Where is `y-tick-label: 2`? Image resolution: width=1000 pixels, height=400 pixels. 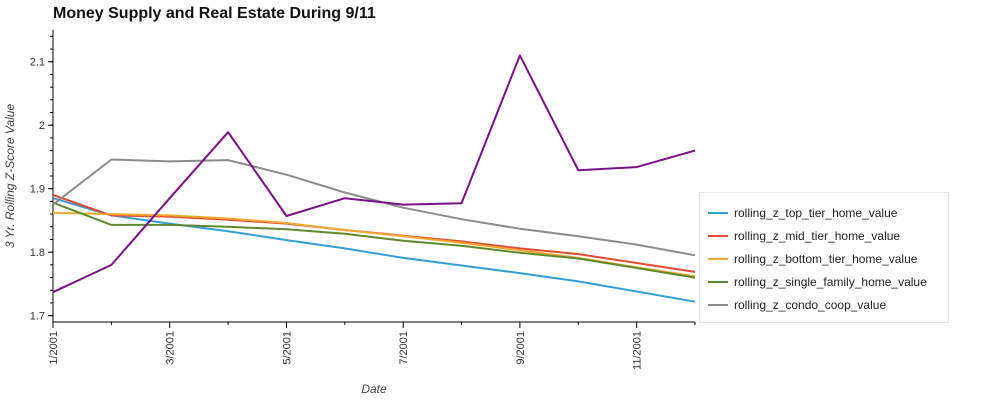 y-tick-label: 2 is located at coordinates (42, 126).